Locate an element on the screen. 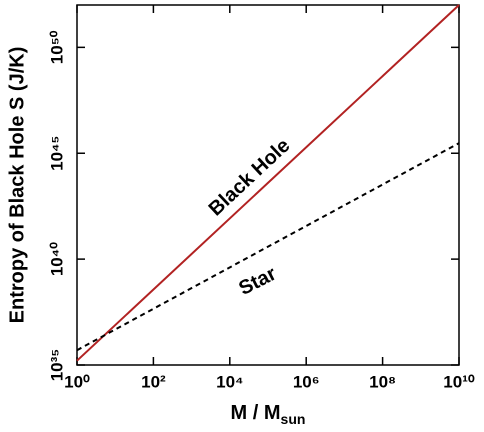 The width and height of the screenshot is (484, 432). y-axis-label: Entropy of Black Hole S (J/K) is located at coordinates (17, 185).